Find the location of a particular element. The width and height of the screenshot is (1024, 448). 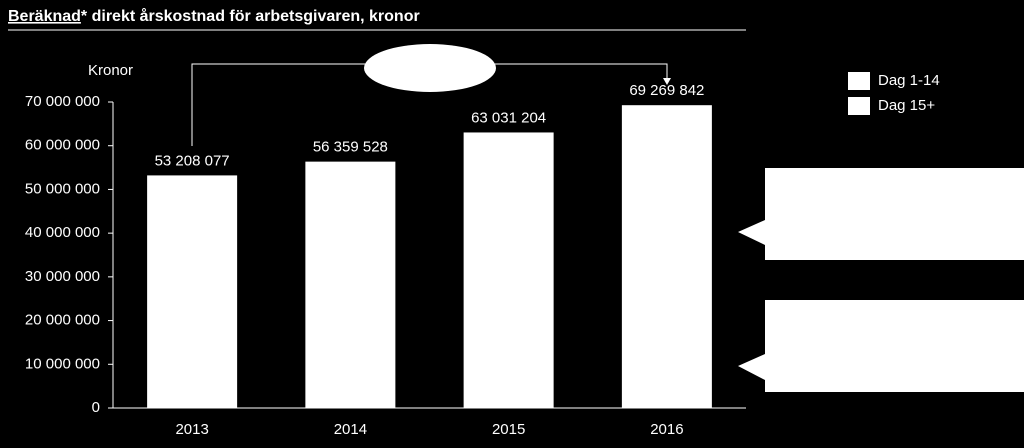

arrow-head is located at coordinates (667, 81).